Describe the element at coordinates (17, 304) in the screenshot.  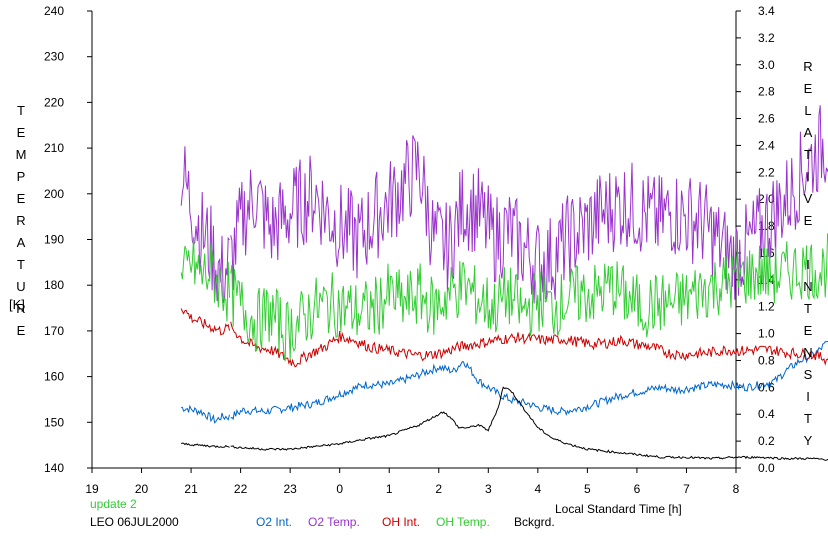
I see `y-axis-left-unit: [K]` at that location.